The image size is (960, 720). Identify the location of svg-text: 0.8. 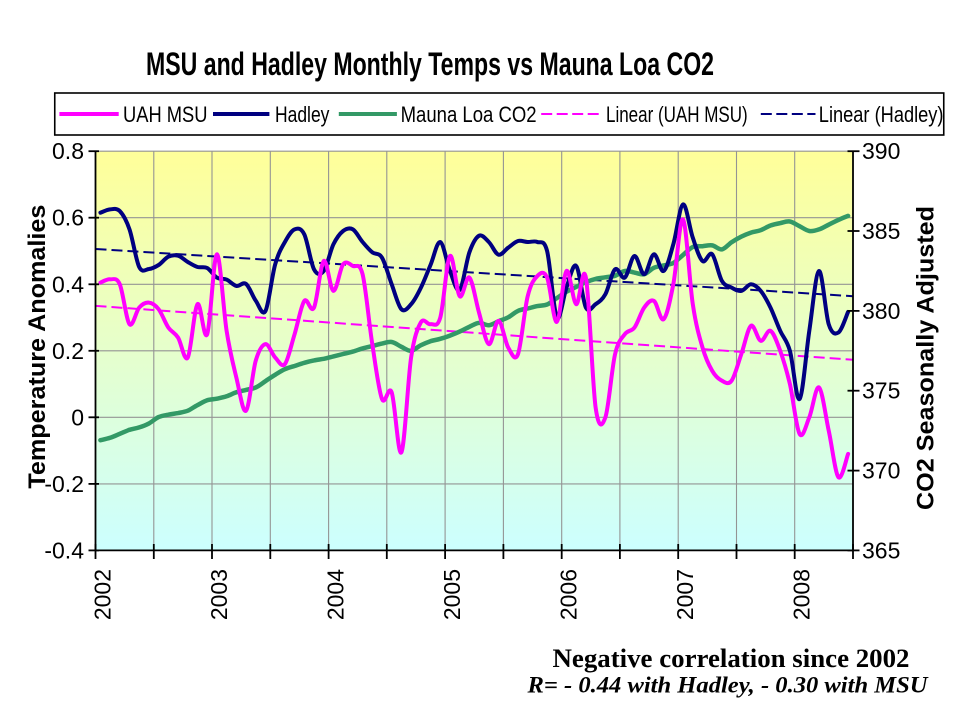
(68, 151).